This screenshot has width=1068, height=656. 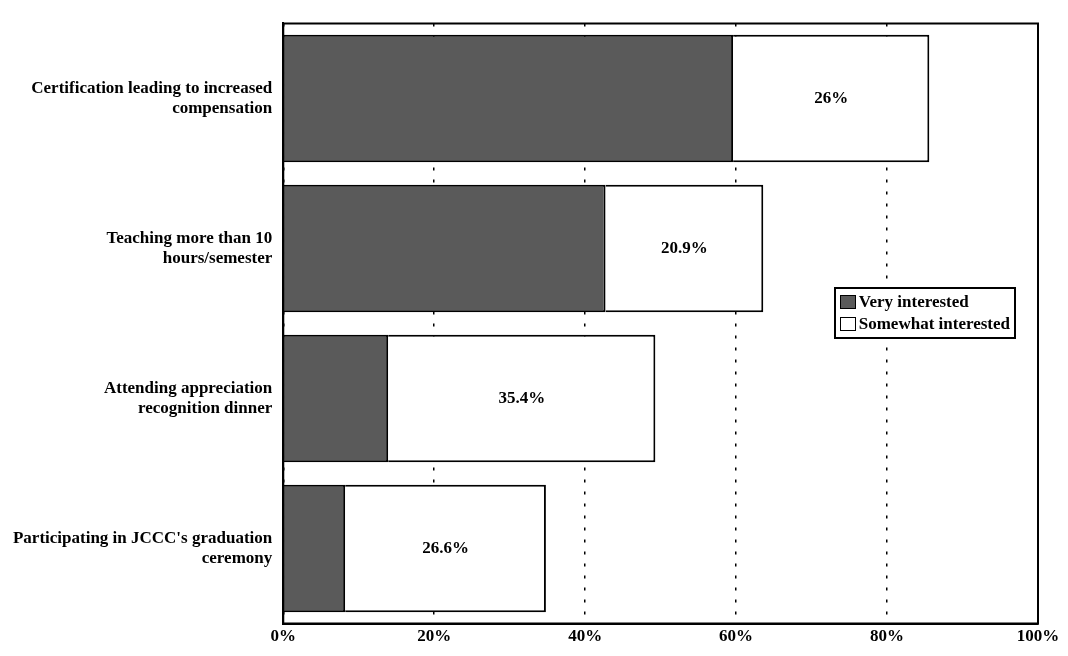 What do you see at coordinates (283, 636) in the screenshot?
I see `x-tick-label: 0%` at bounding box center [283, 636].